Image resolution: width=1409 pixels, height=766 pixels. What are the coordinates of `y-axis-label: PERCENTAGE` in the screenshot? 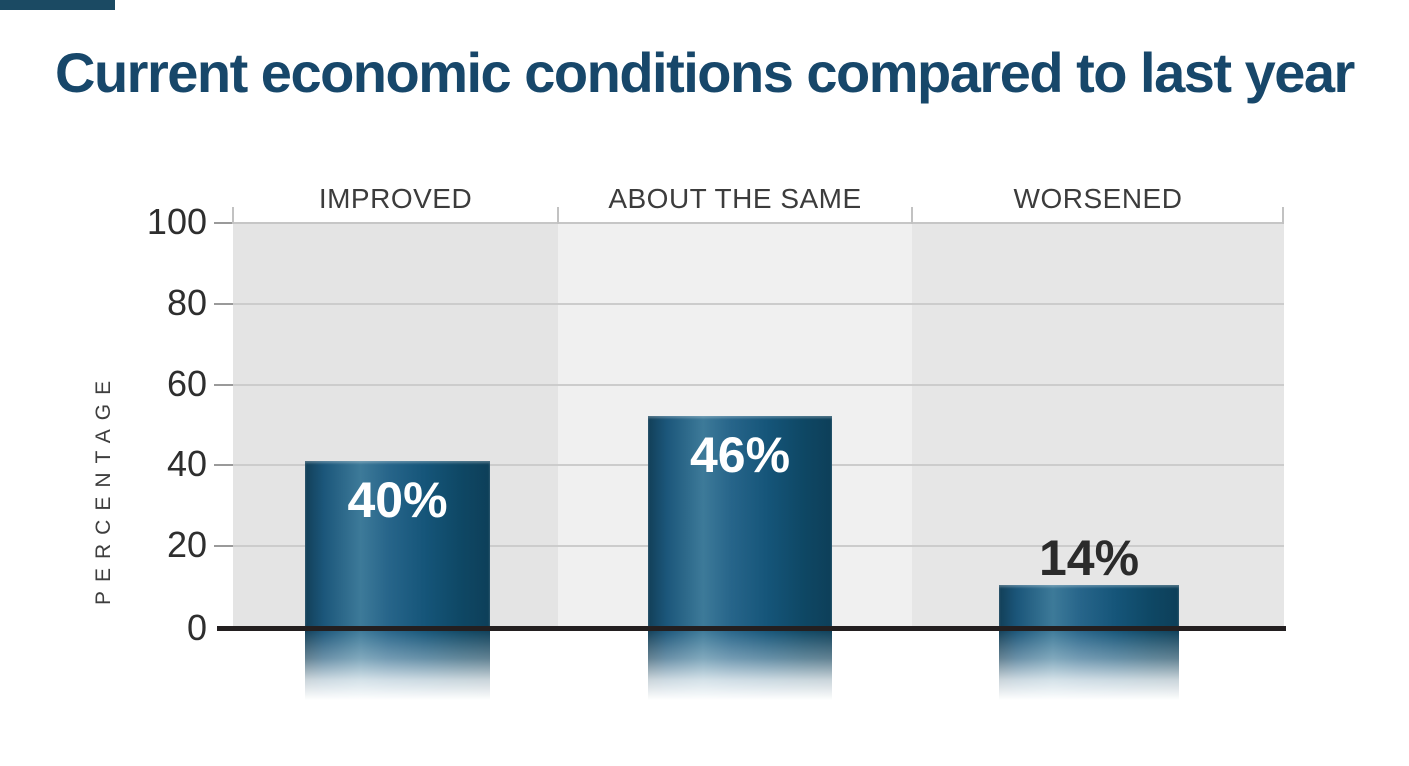 It's located at (103, 488).